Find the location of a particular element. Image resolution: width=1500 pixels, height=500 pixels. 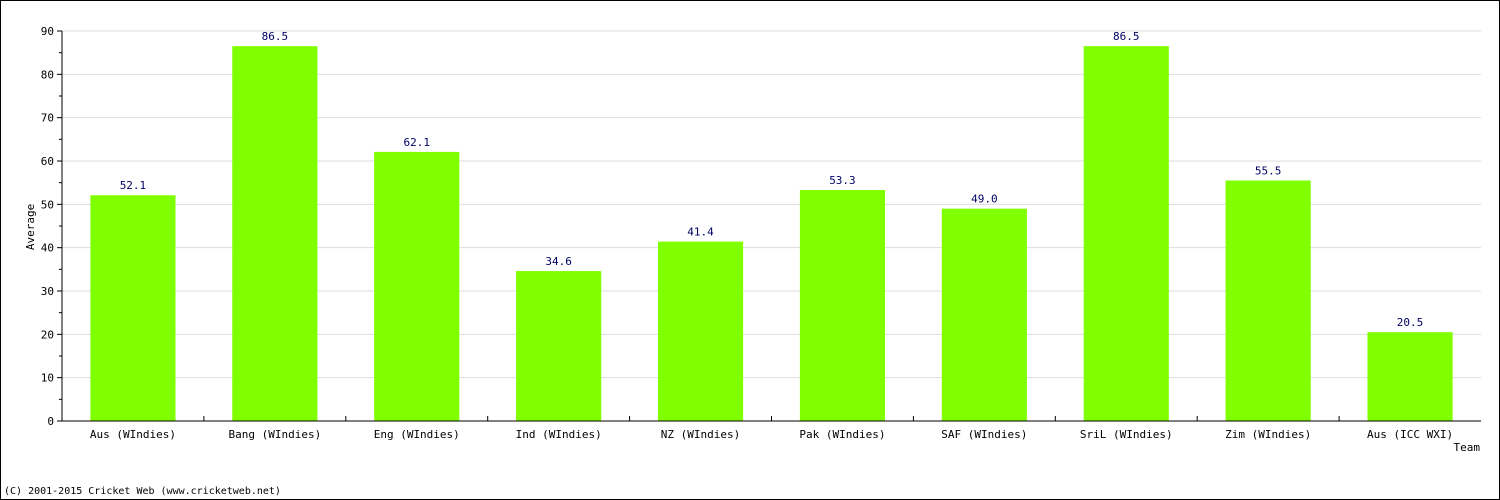

x-tick-label: Aus (WIndies) is located at coordinates (133, 434).